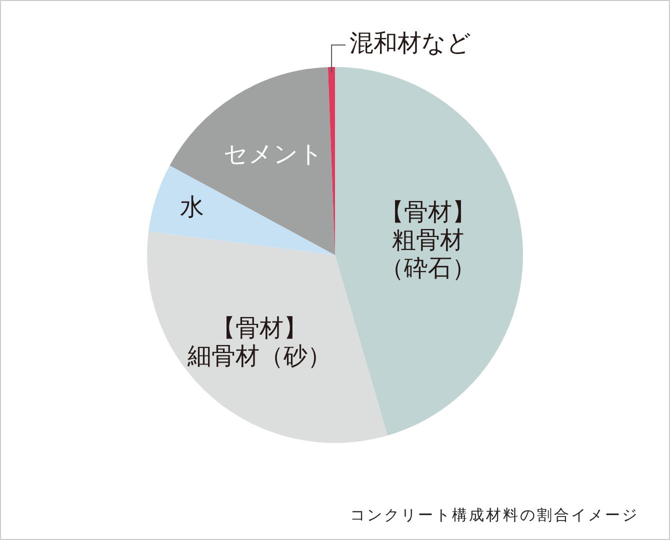 The image size is (670, 540). Describe the element at coordinates (273, 154) in the screenshot. I see `slice-label: セメント` at that location.